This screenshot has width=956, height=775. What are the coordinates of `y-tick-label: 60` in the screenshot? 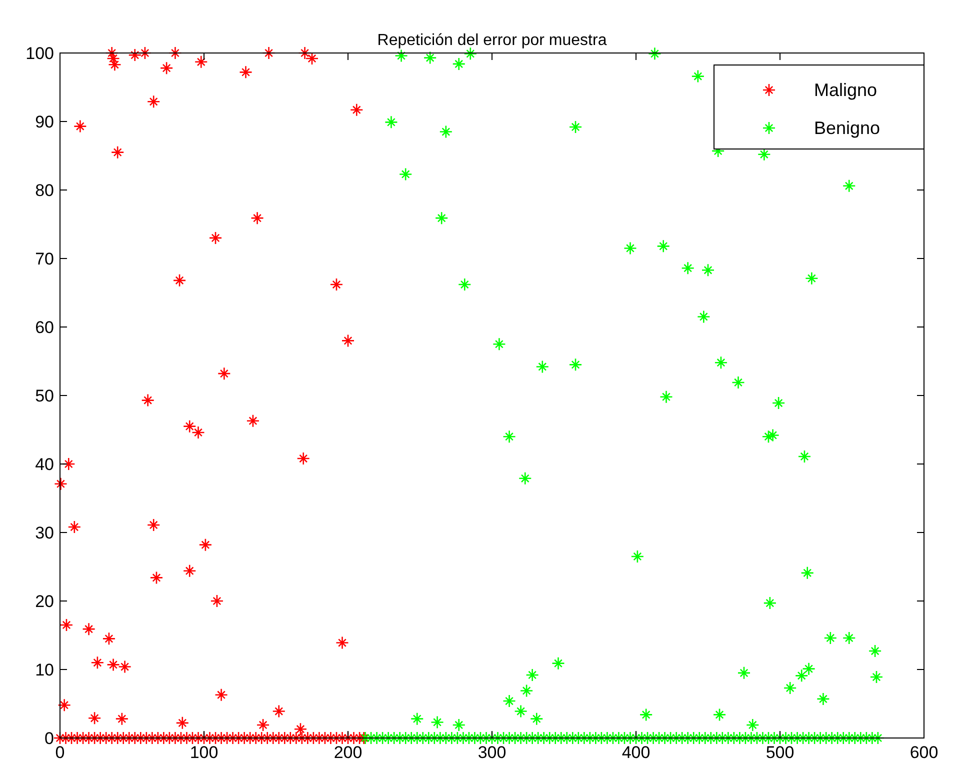 It's located at (44, 327).